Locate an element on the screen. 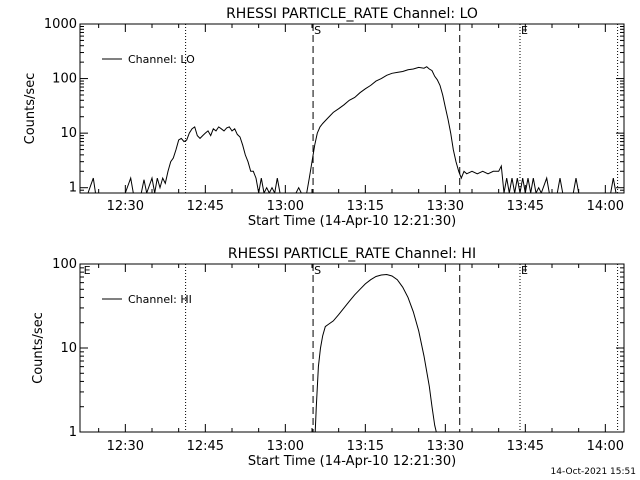 This screenshot has width=640, height=480. chart-title: RHESSI PARTICLE_RATE Channel: LO is located at coordinates (352, 14).